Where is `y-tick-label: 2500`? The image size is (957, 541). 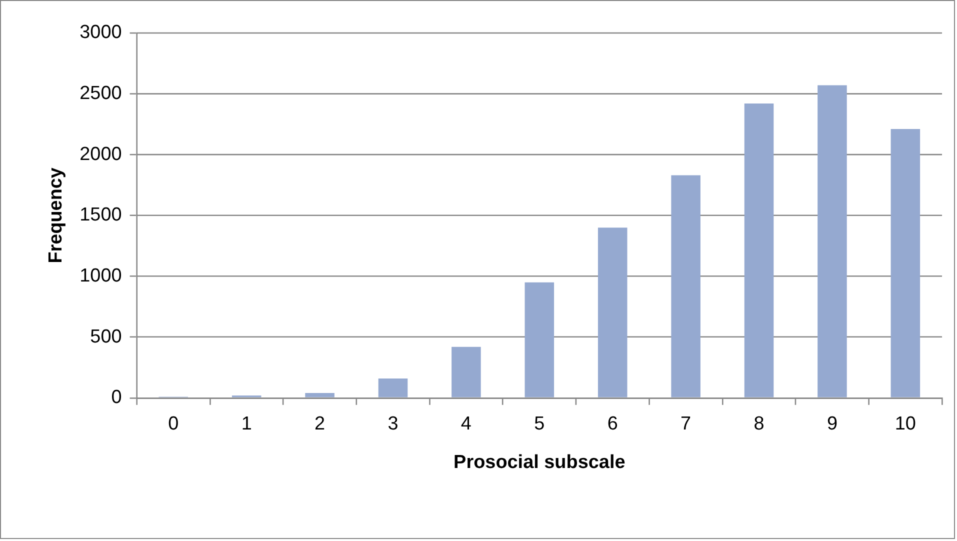
y-tick-label: 2500 is located at coordinates (101, 93).